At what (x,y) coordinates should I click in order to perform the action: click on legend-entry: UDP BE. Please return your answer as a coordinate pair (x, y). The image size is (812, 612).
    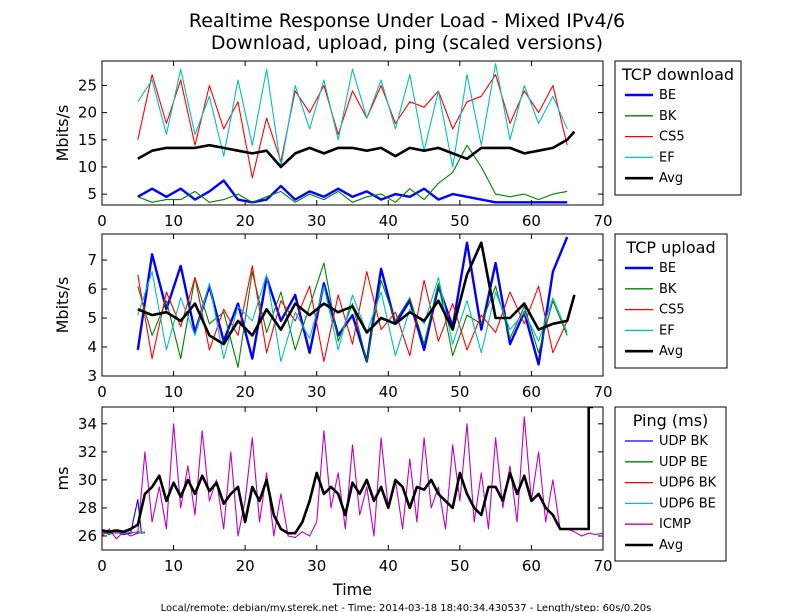
    Looking at the image, I should click on (683, 462).